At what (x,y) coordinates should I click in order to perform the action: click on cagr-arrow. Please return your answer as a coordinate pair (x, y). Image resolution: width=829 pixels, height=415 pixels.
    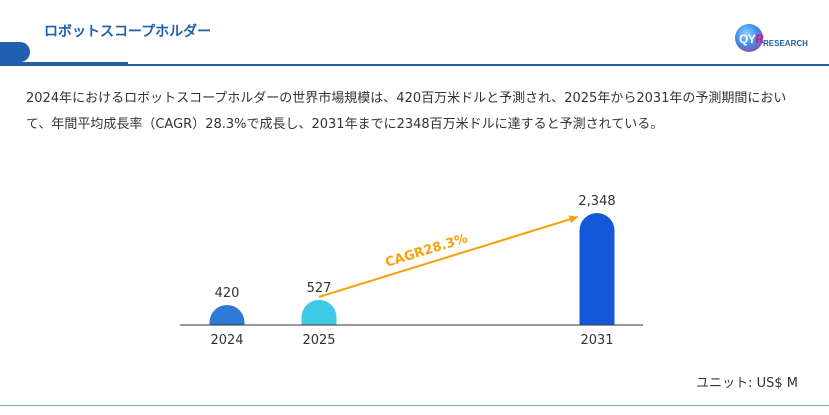
    Looking at the image, I should click on (448, 256).